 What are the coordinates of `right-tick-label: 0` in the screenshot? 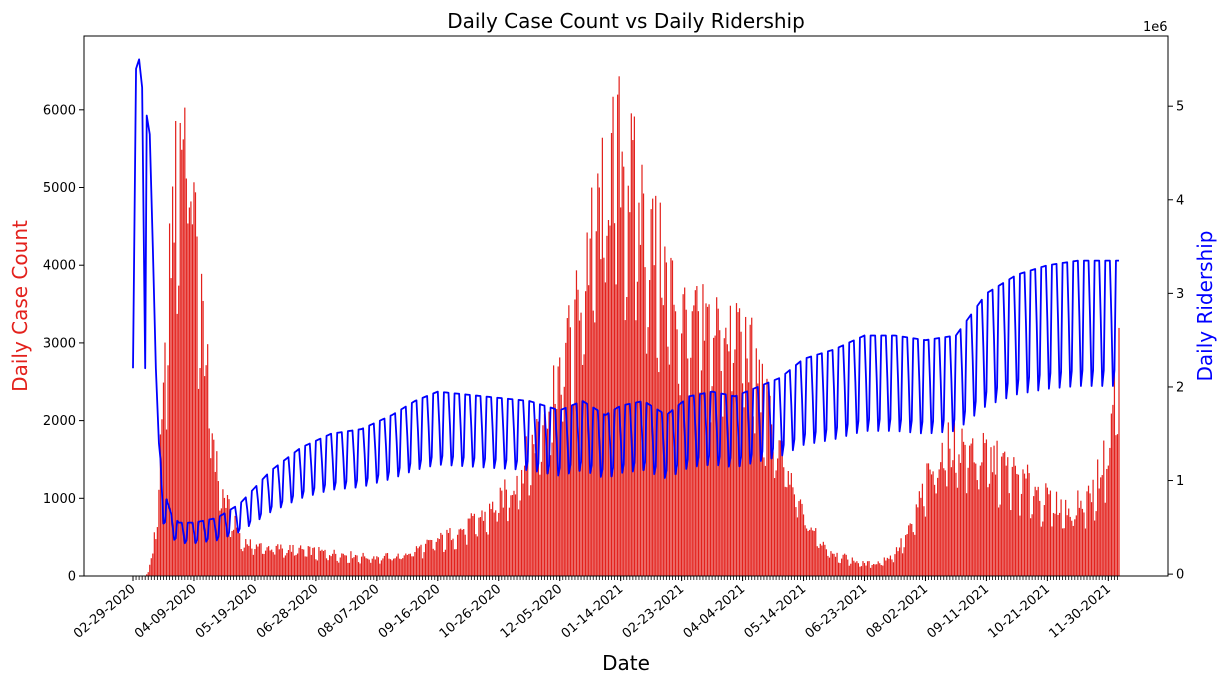 It's located at (1180, 575).